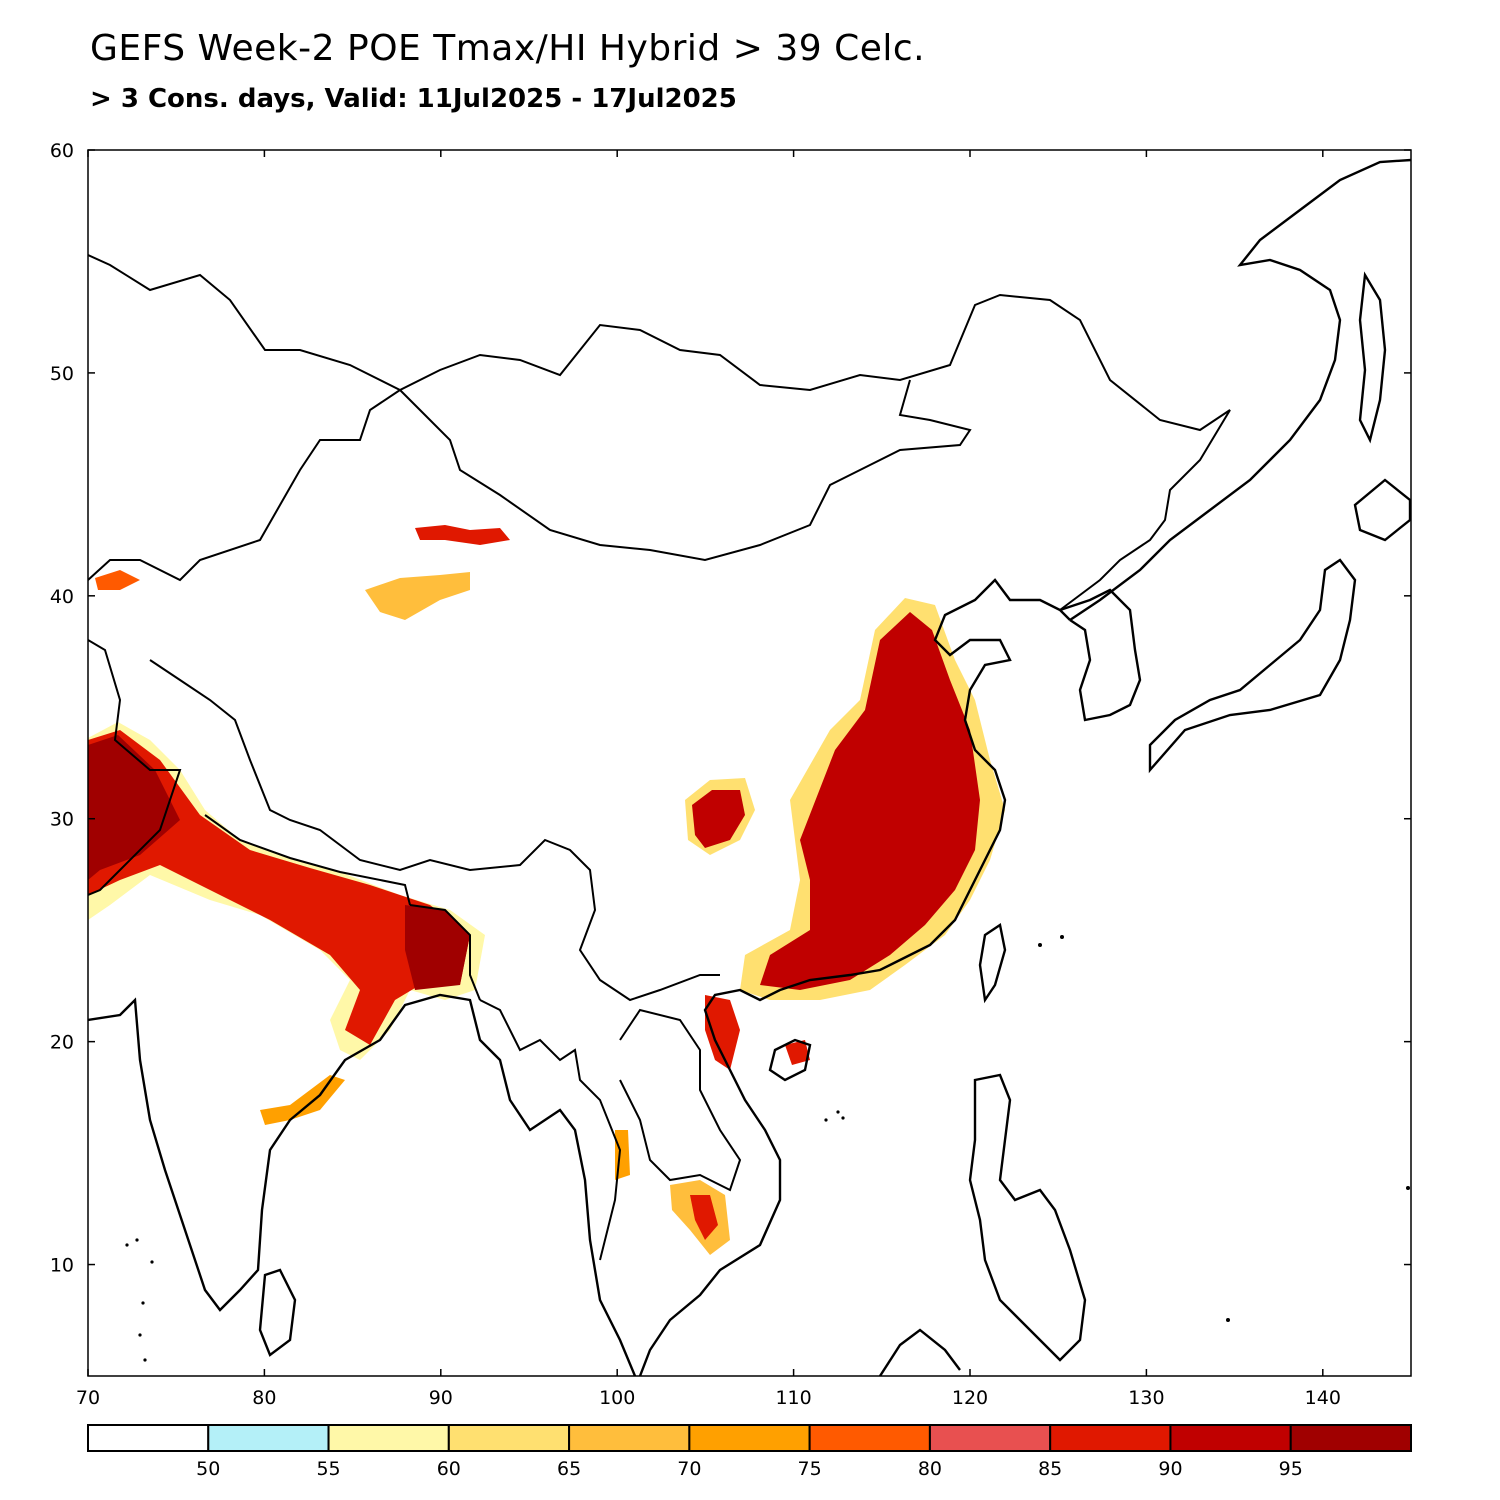 This screenshot has height=1500, width=1500. What do you see at coordinates (441, 1398) in the screenshot?
I see `lon-tick-label: 90` at bounding box center [441, 1398].